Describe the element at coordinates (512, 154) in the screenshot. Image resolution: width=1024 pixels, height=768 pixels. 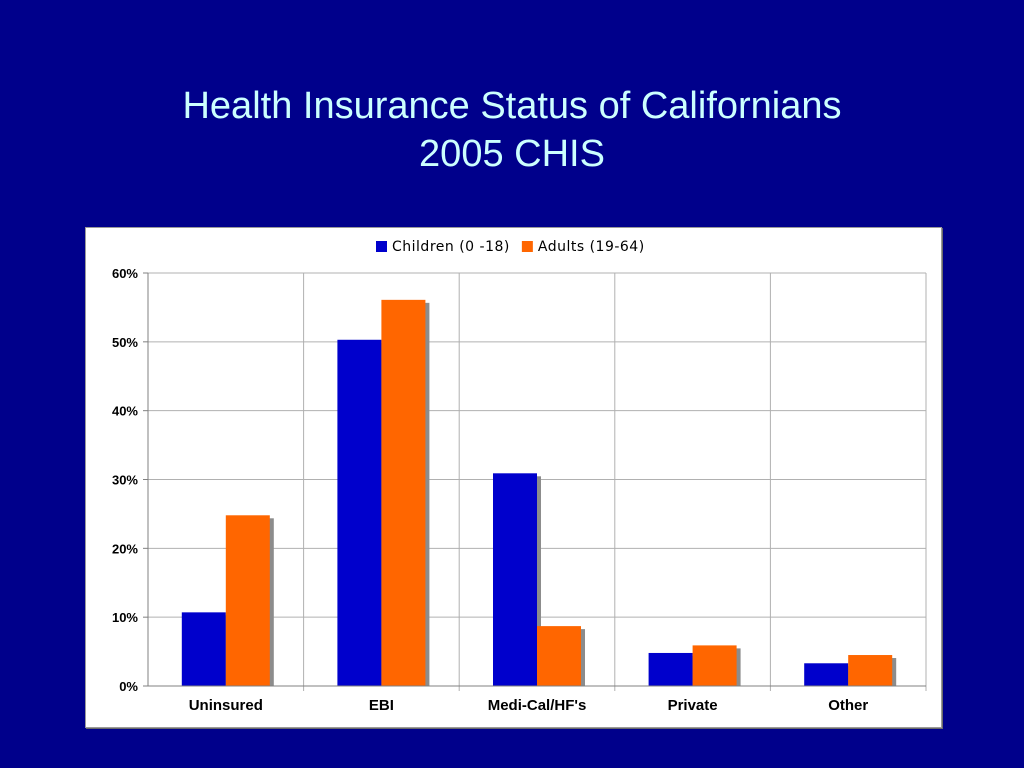
I see `slide-title-line-2: 2005 CHIS` at that location.